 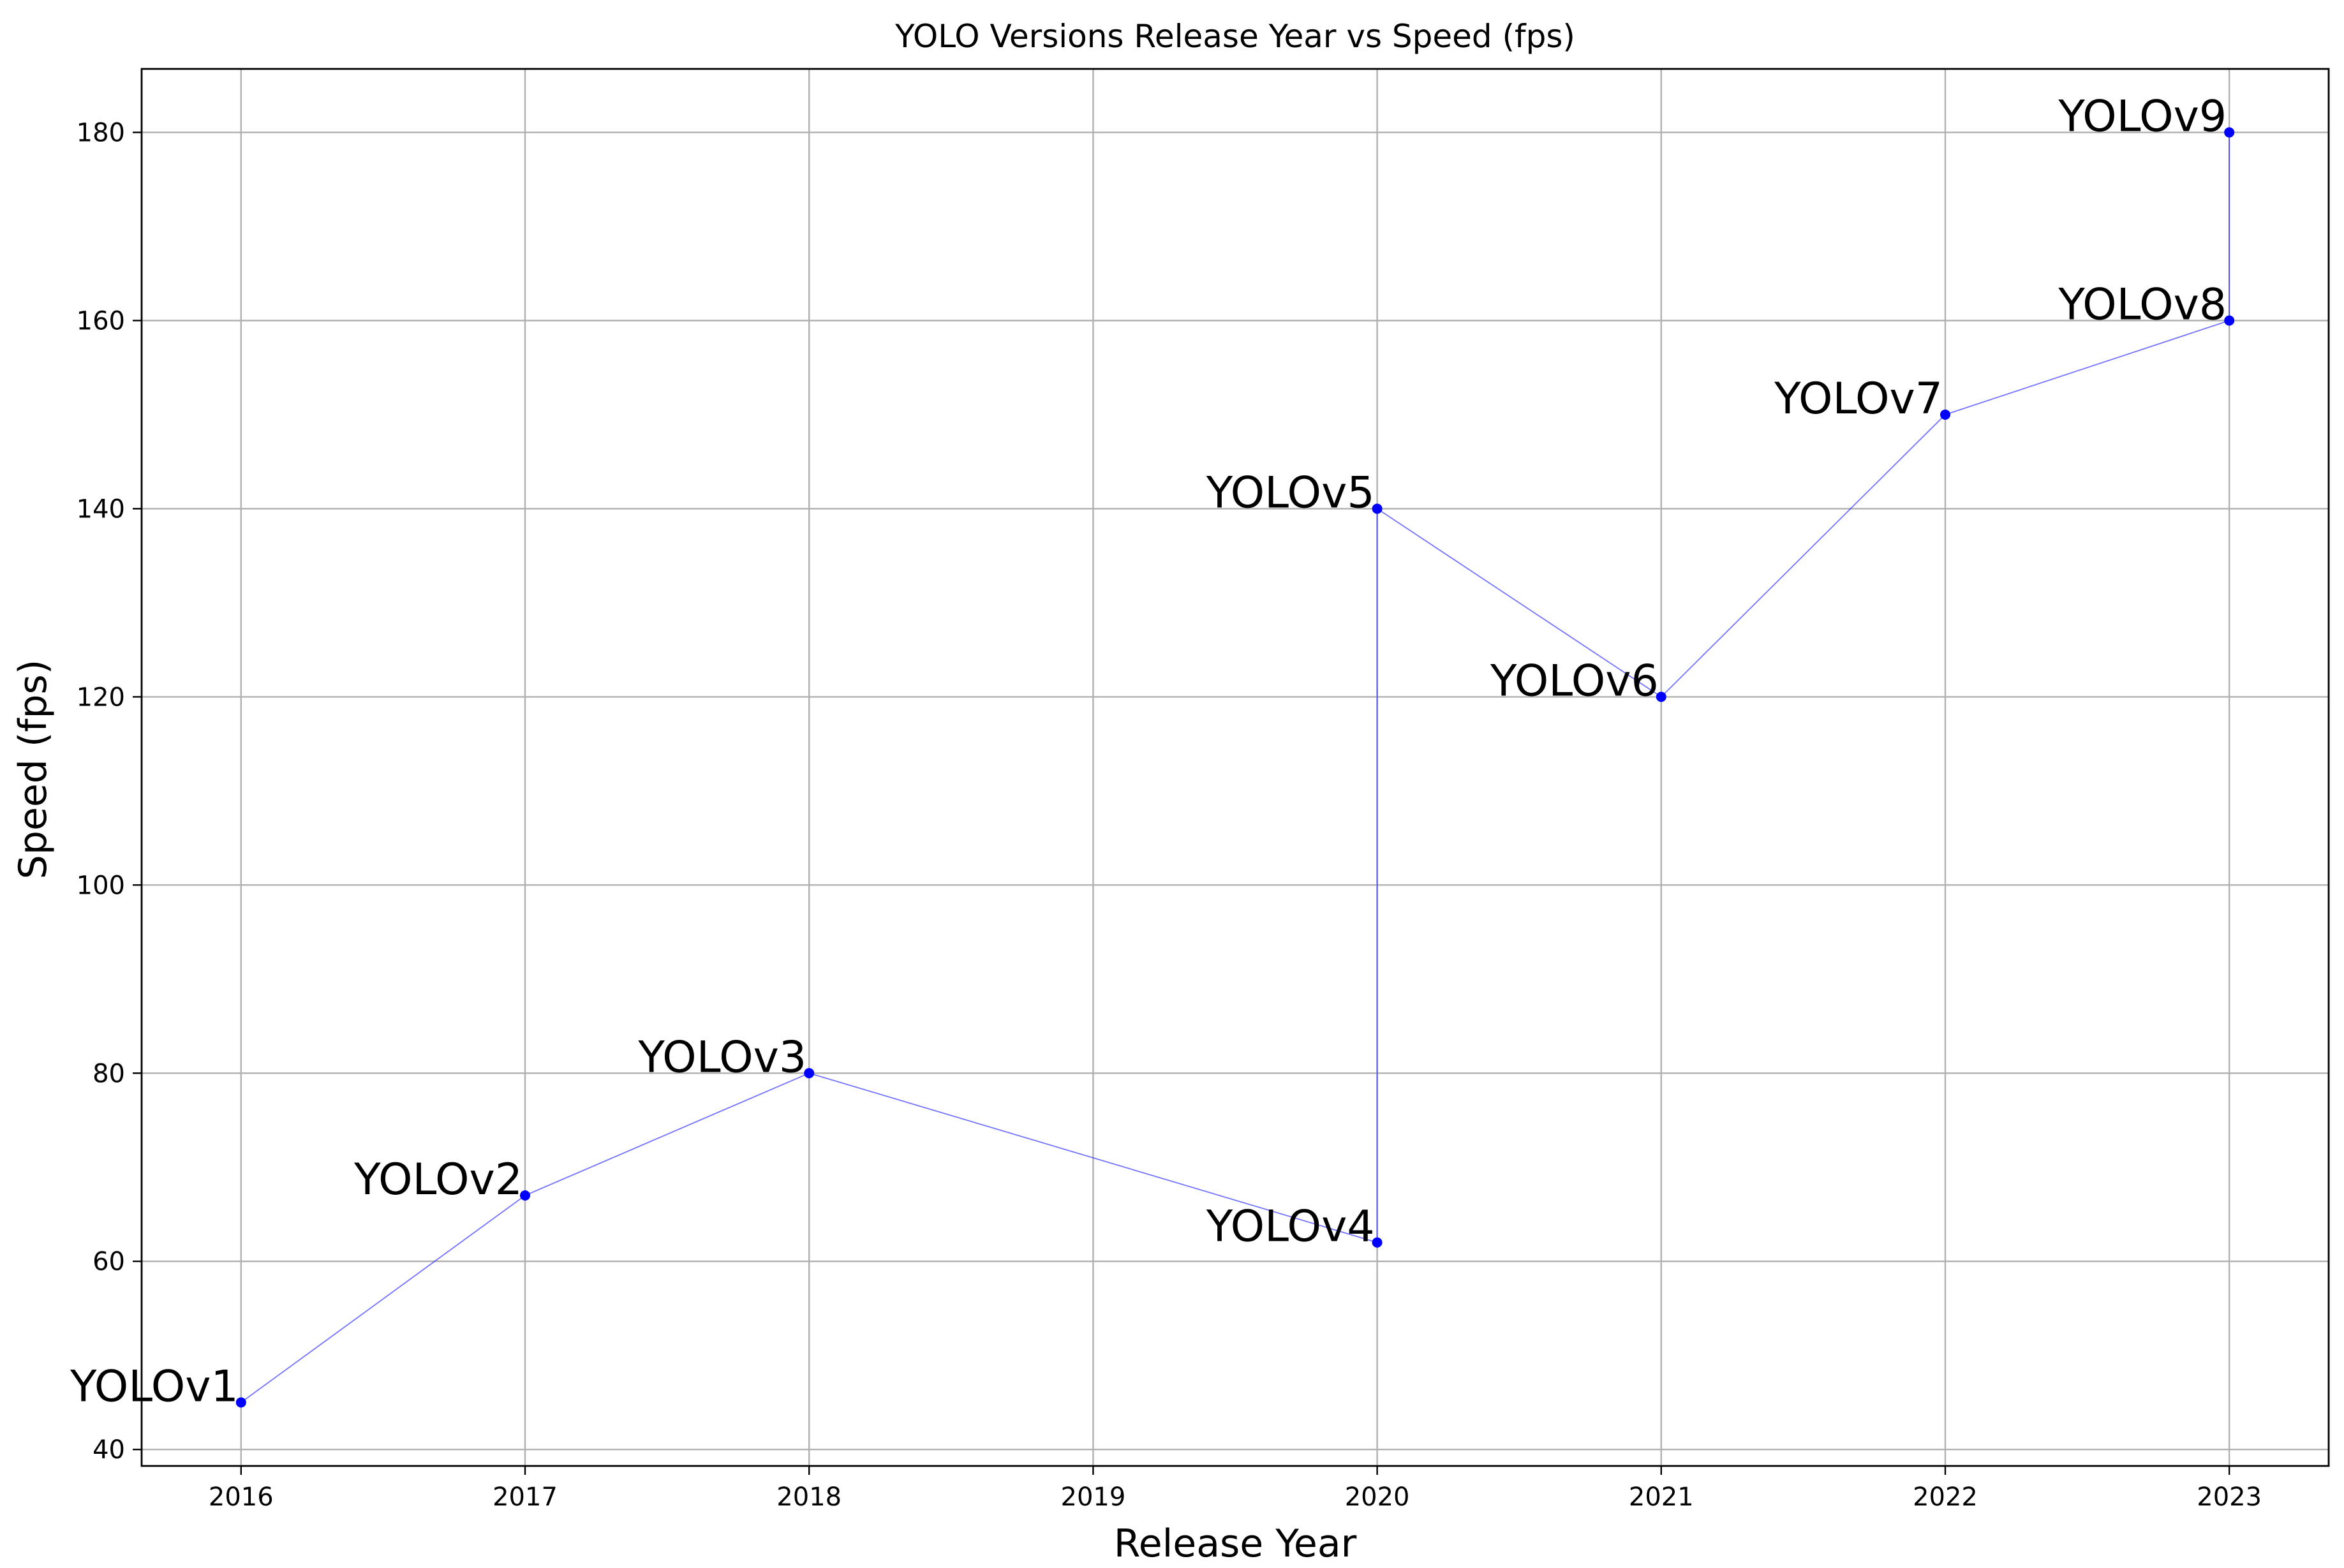 What do you see at coordinates (1290, 493) in the screenshot?
I see `point-label-yolov5: YOLOv5` at bounding box center [1290, 493].